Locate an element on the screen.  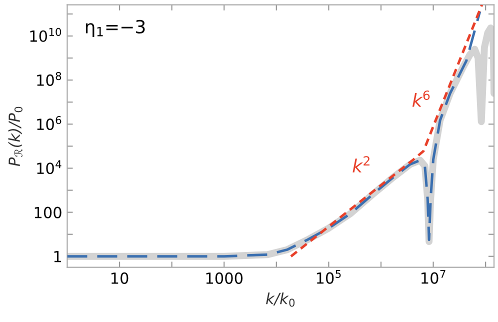
x-axis-title: k/k$_{0}$ is located at coordinates (280, 299).